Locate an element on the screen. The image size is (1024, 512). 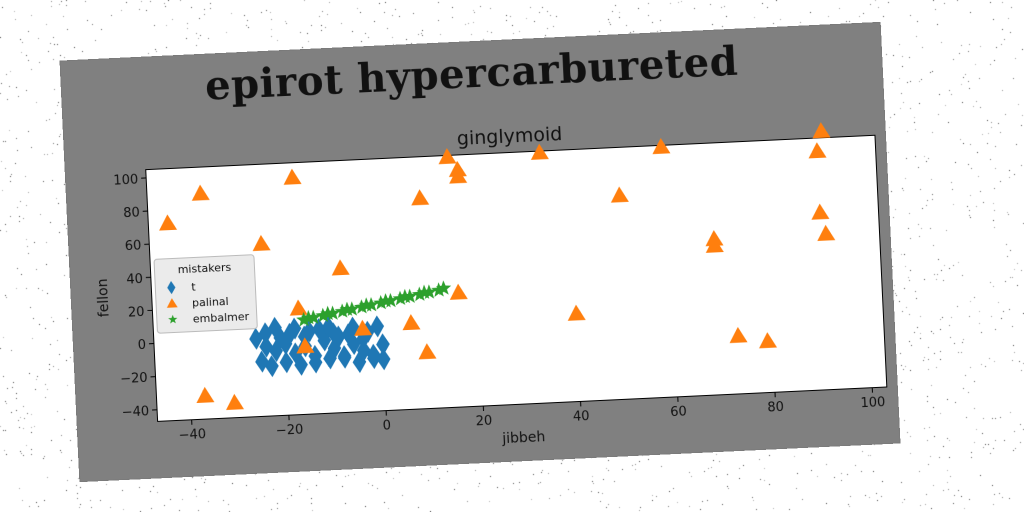
x-tick-label: 60 is located at coordinates (678, 412).